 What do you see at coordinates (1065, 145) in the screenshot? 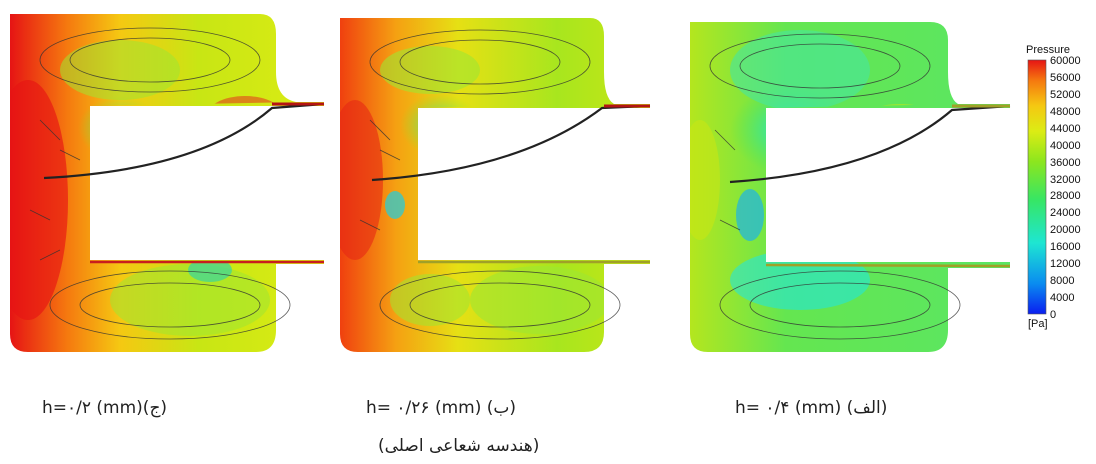
I see `legend-tick-label: 40000` at bounding box center [1065, 145].